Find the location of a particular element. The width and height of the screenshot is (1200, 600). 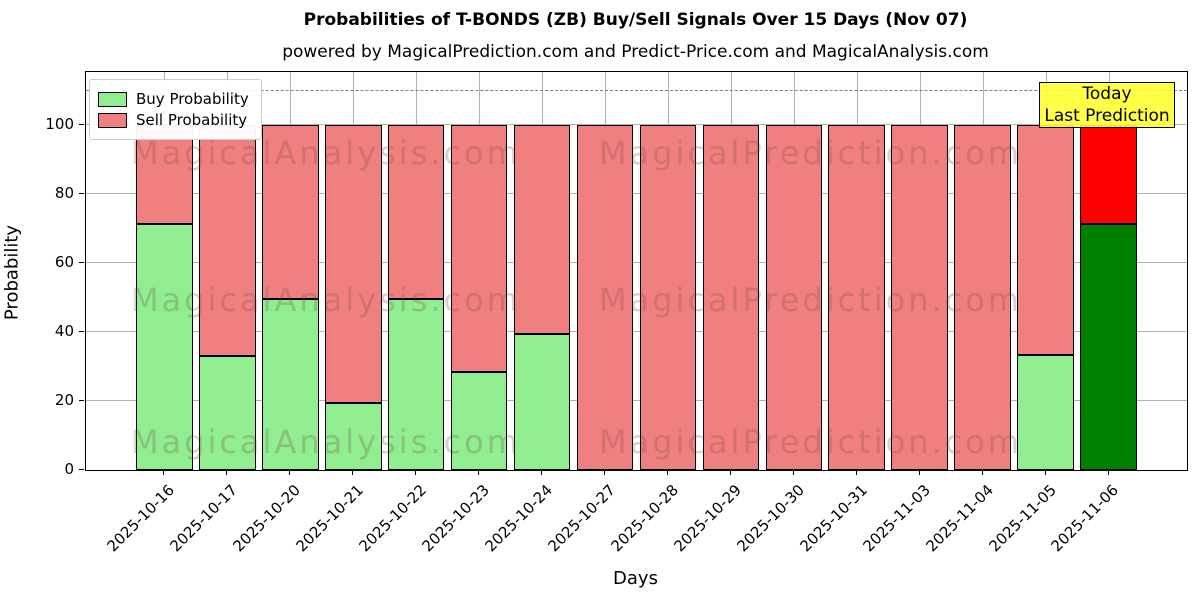

x-tick-label: 2025-10-27 is located at coordinates (581, 518).